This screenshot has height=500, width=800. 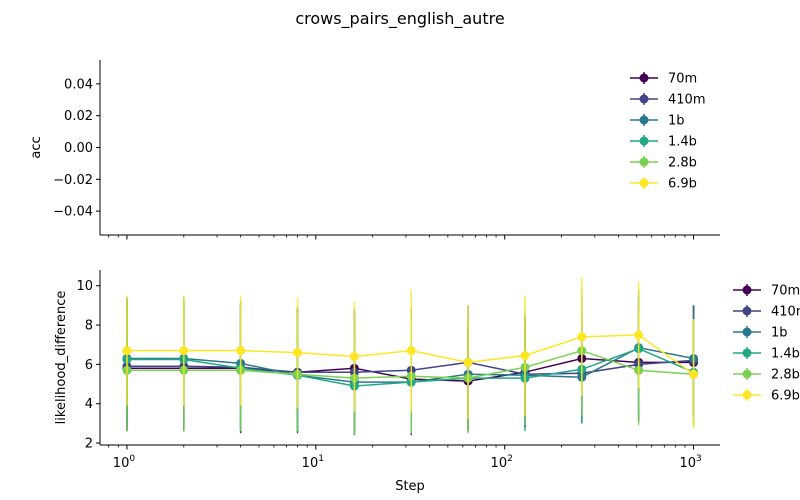 I want to click on y-tick-label: 6, so click(x=89, y=365).